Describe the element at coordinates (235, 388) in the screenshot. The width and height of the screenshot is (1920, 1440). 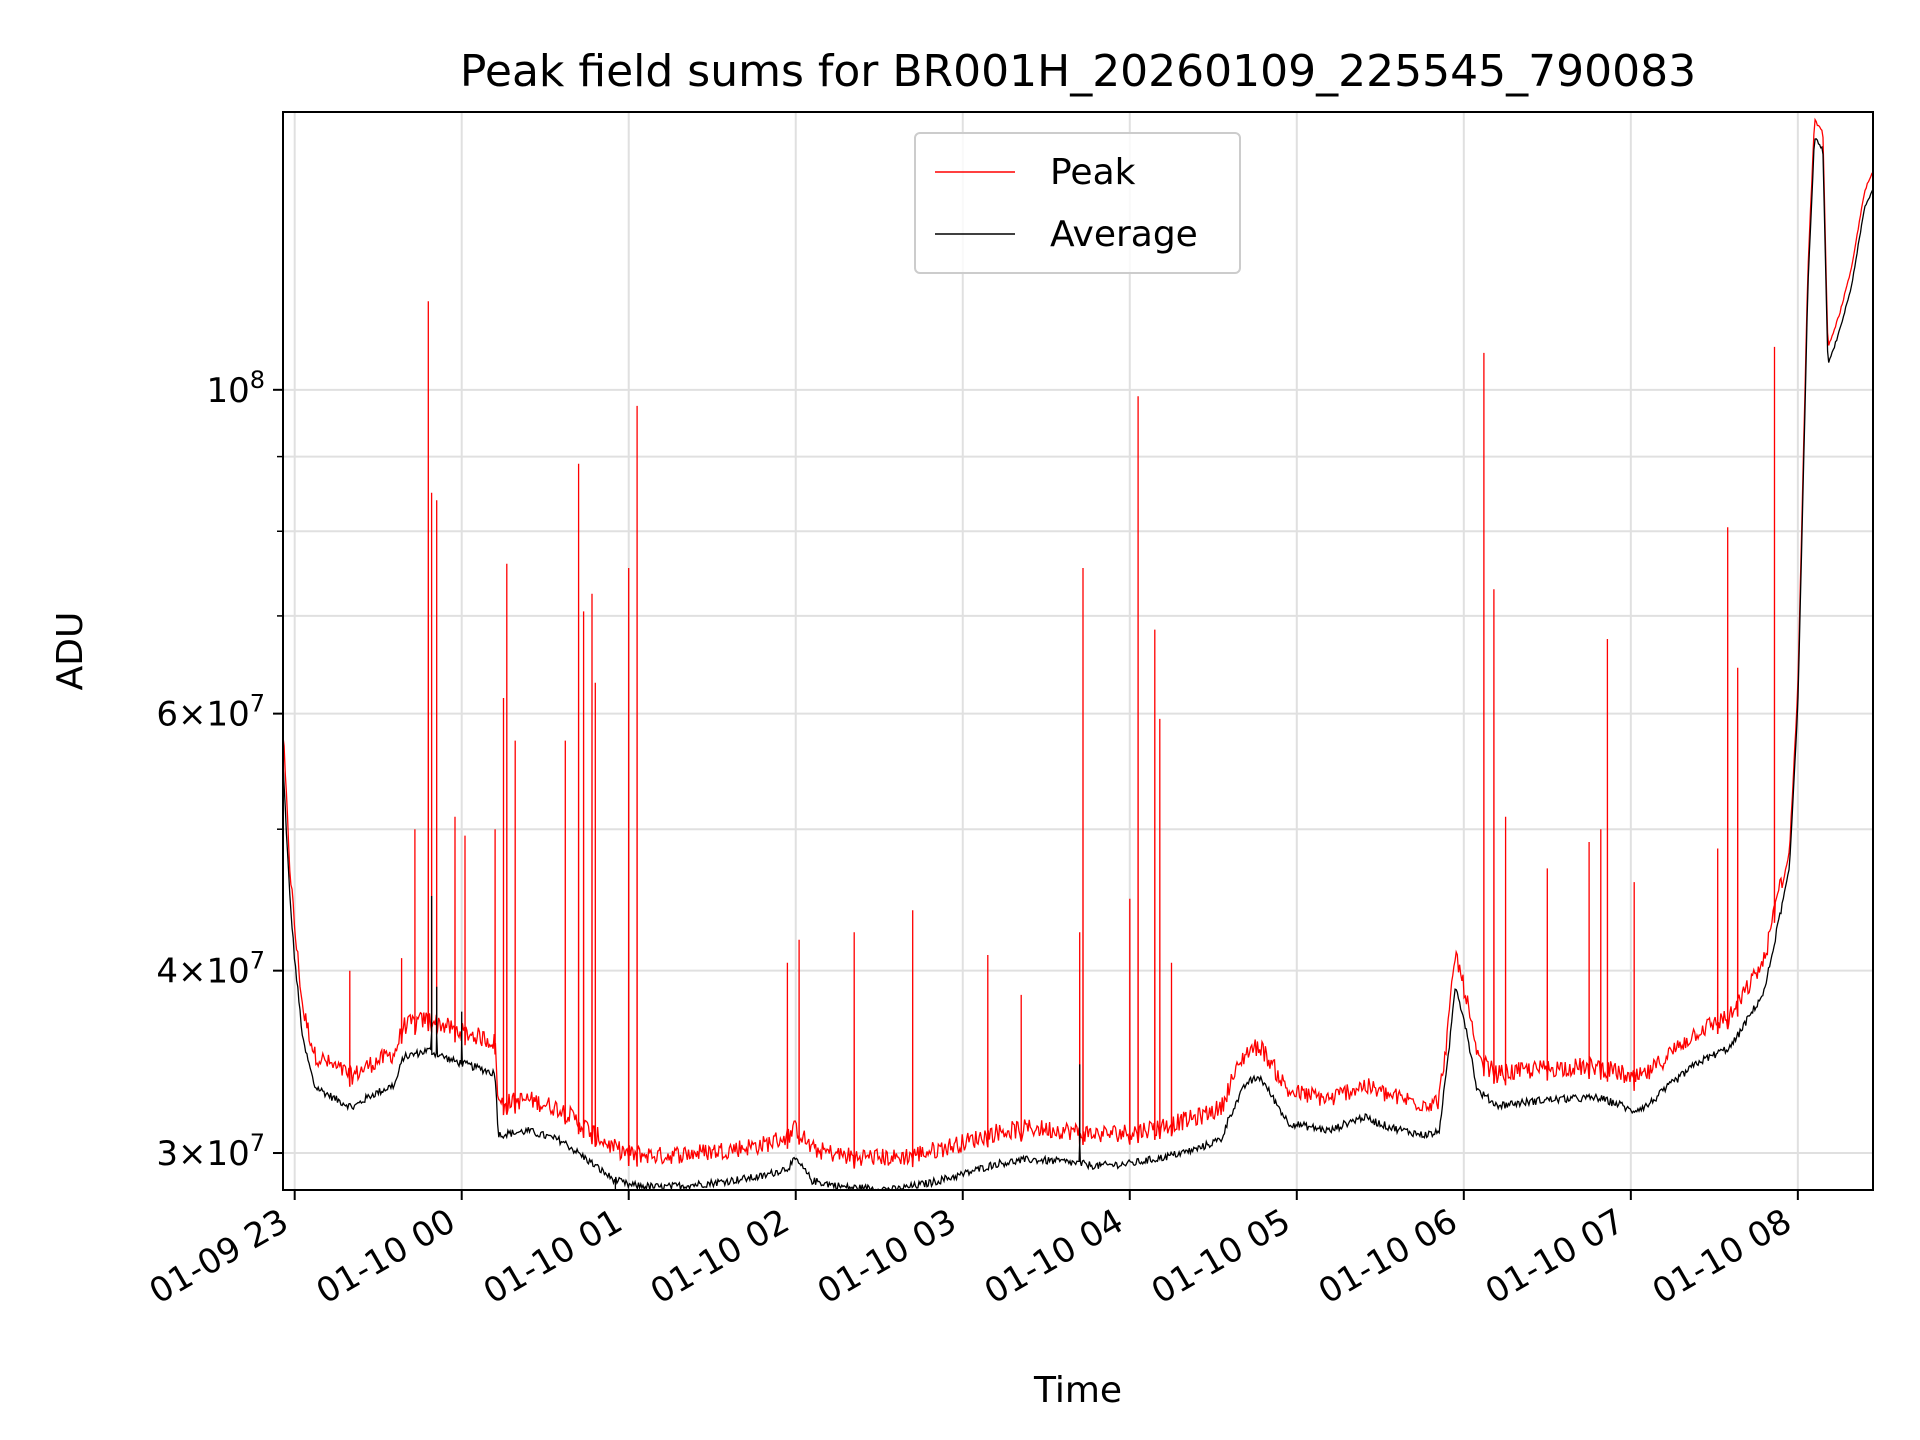
I see `y-tick-label: 108` at that location.